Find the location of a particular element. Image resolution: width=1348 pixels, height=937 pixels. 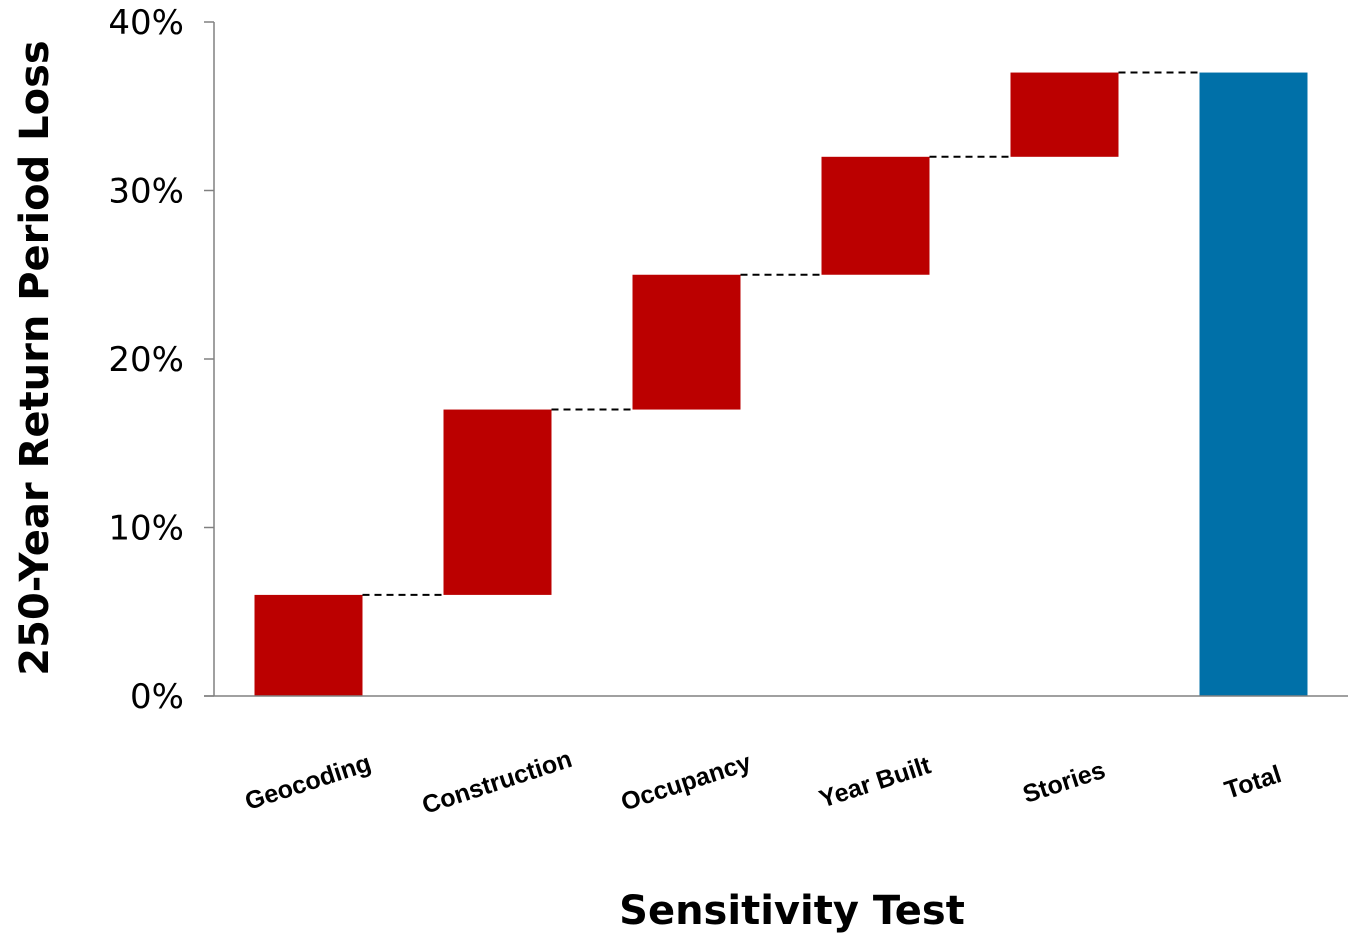

bar-construction is located at coordinates (497, 502).